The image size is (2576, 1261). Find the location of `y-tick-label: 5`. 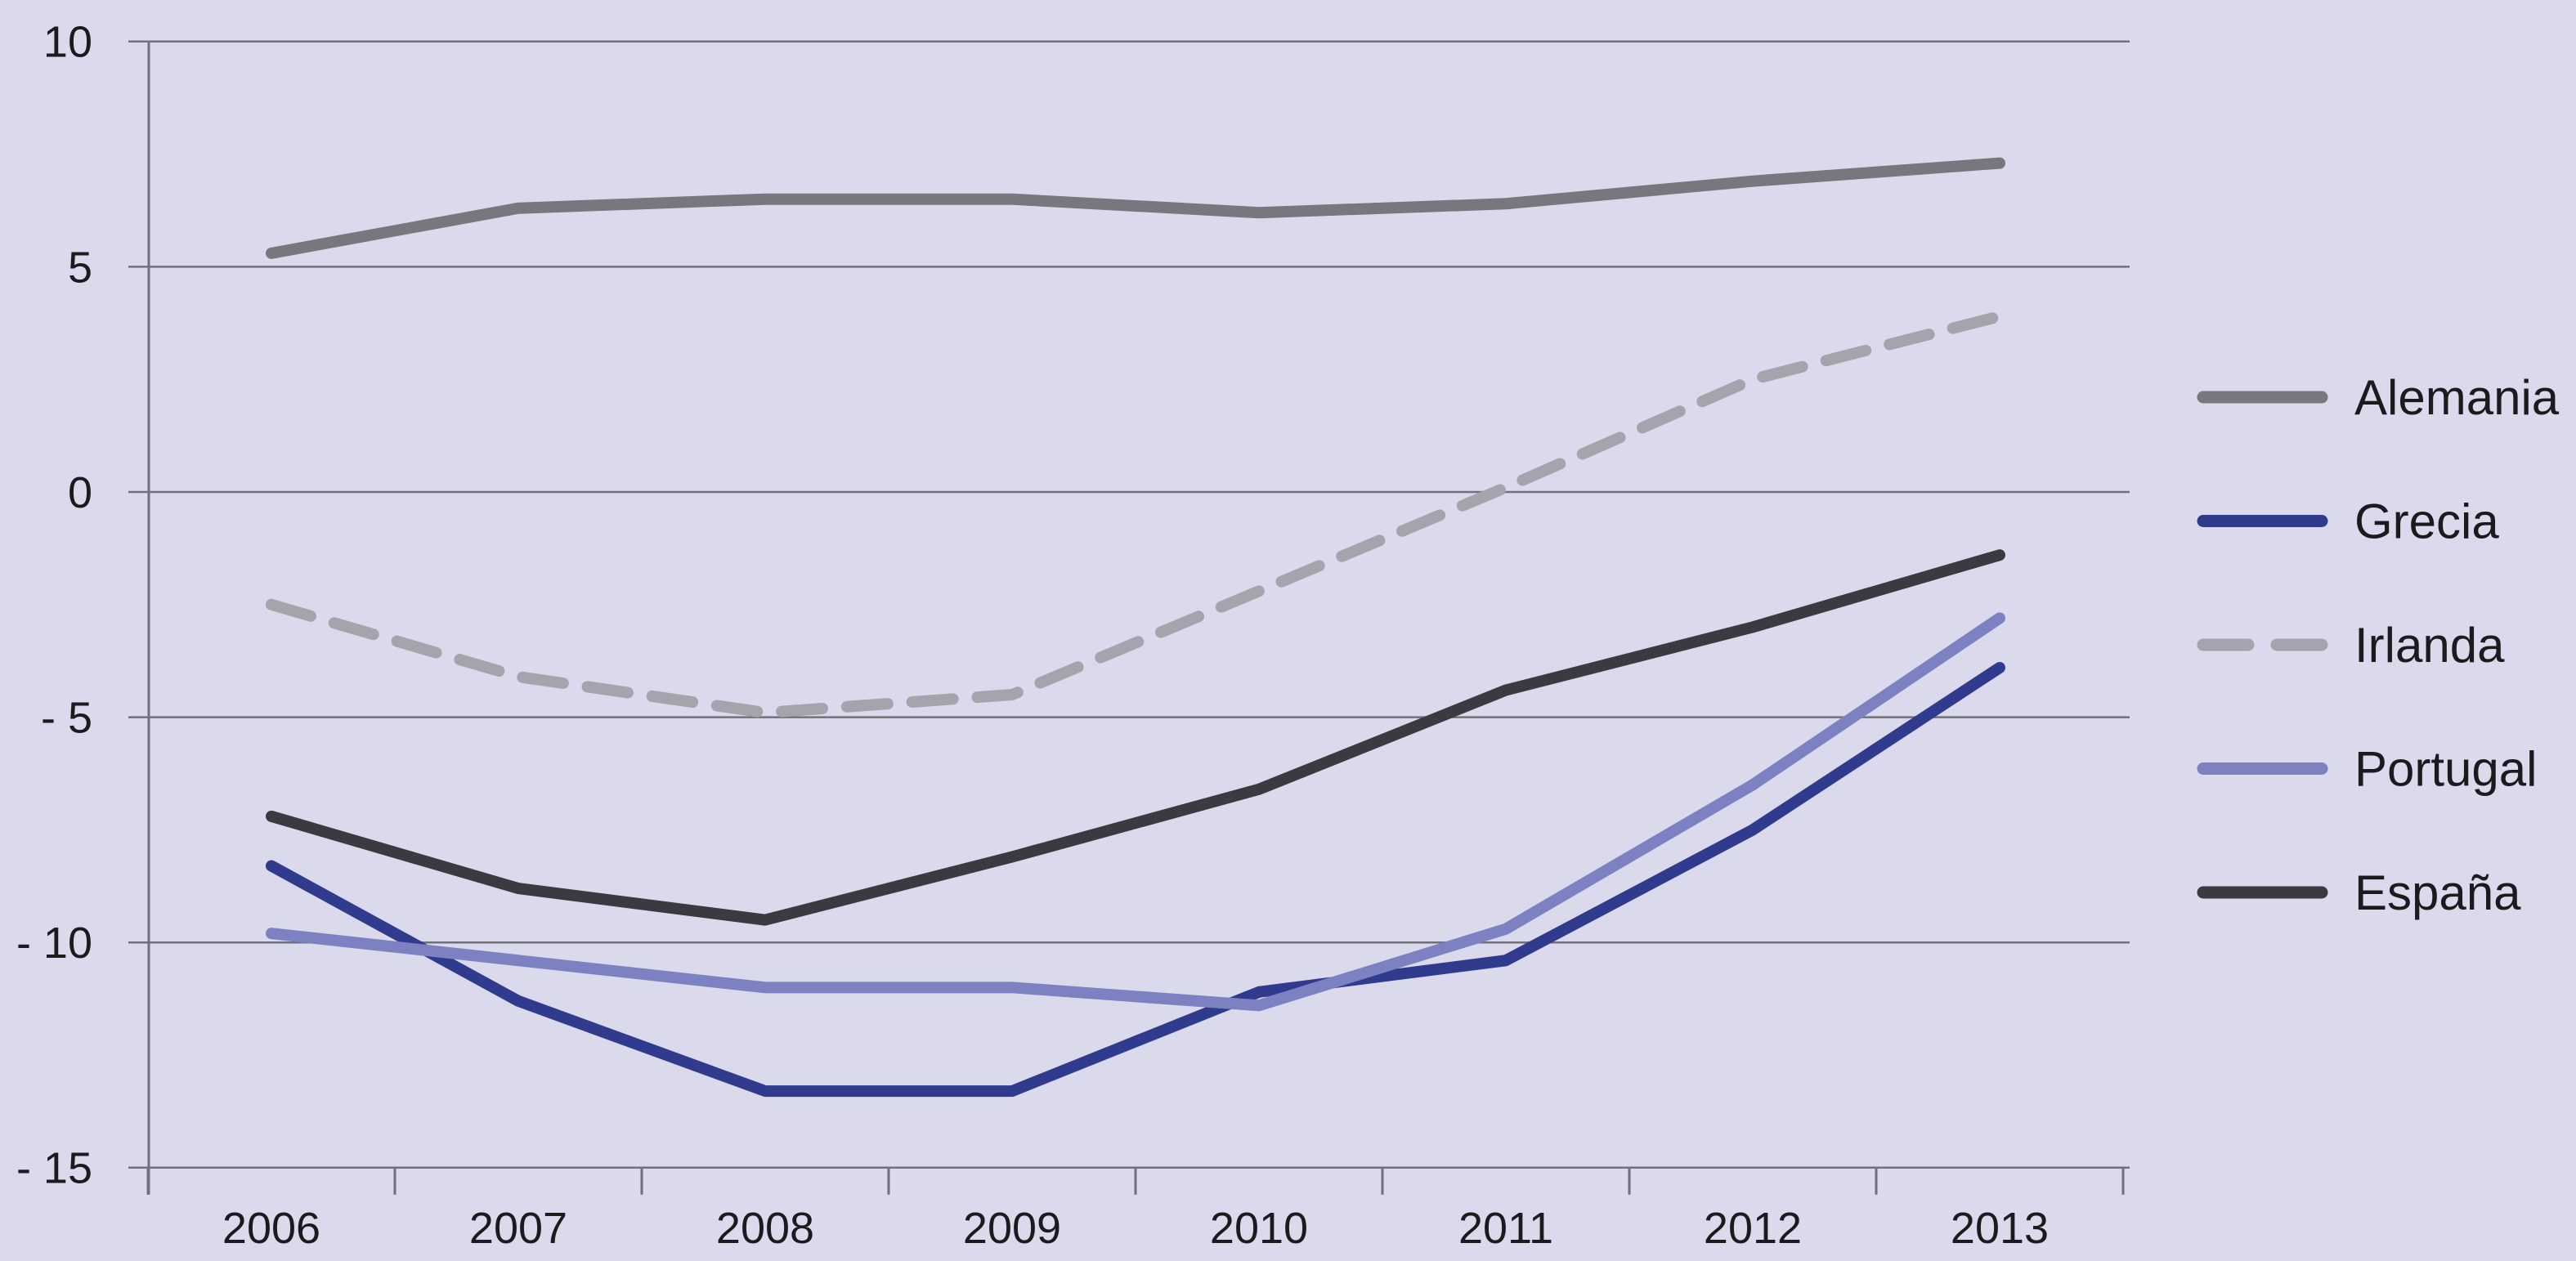

y-tick-label: 5 is located at coordinates (80, 267).